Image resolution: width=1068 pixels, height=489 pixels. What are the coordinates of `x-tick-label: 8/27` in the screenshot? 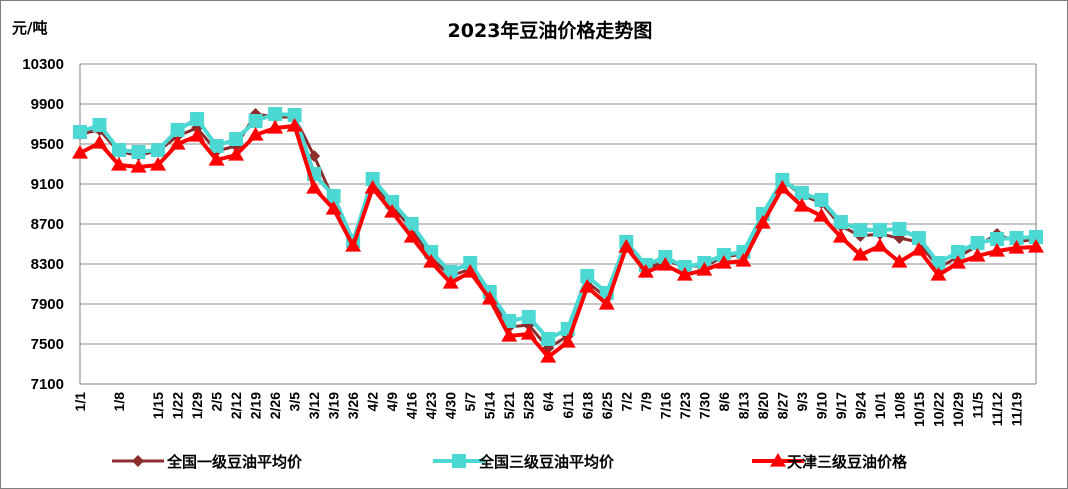 It's located at (782, 405).